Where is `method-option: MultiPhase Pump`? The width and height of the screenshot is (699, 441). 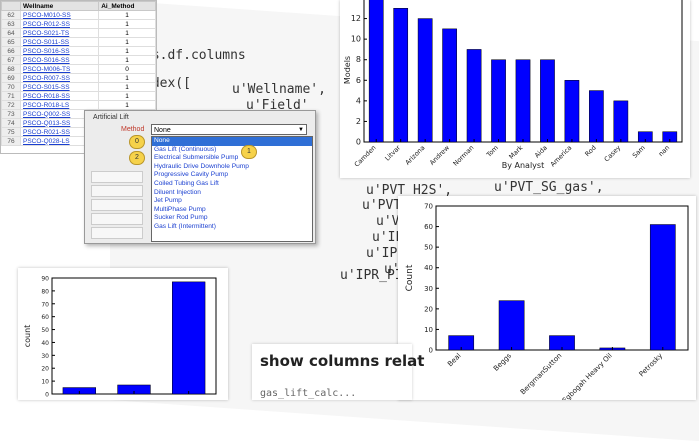 method-option: MultiPhase Pump is located at coordinates (180, 209).